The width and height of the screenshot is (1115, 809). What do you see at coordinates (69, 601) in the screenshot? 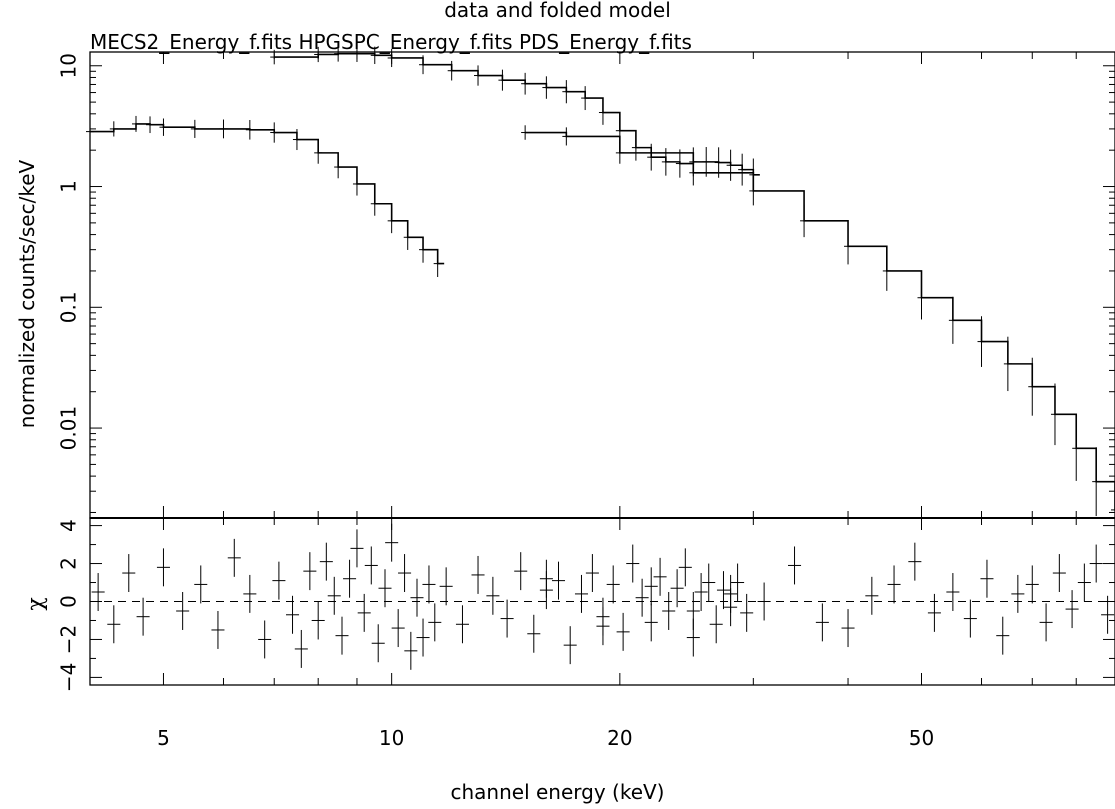
I see `y-tick-label: 0` at bounding box center [69, 601].